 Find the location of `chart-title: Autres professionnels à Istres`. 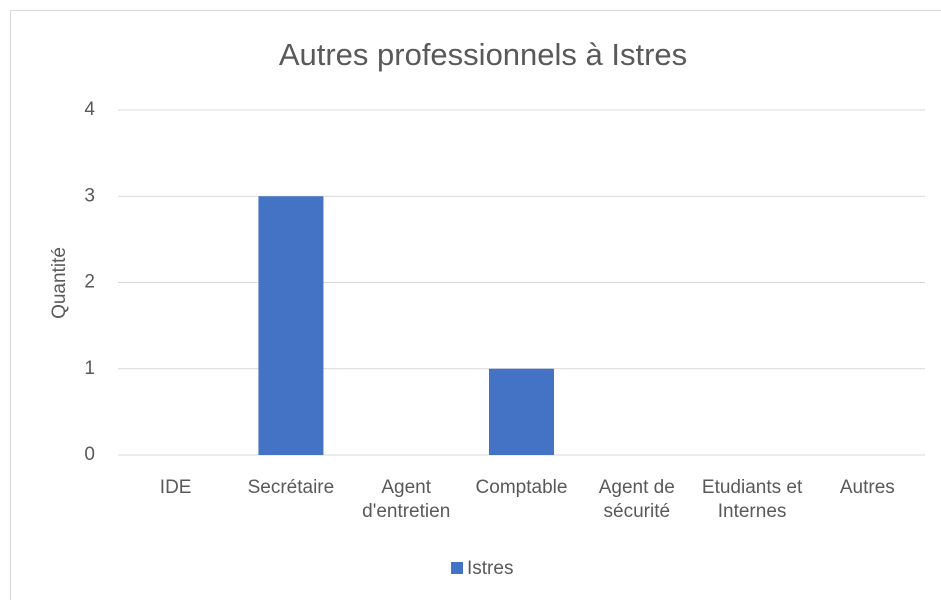

chart-title: Autres professionnels à Istres is located at coordinates (483, 54).